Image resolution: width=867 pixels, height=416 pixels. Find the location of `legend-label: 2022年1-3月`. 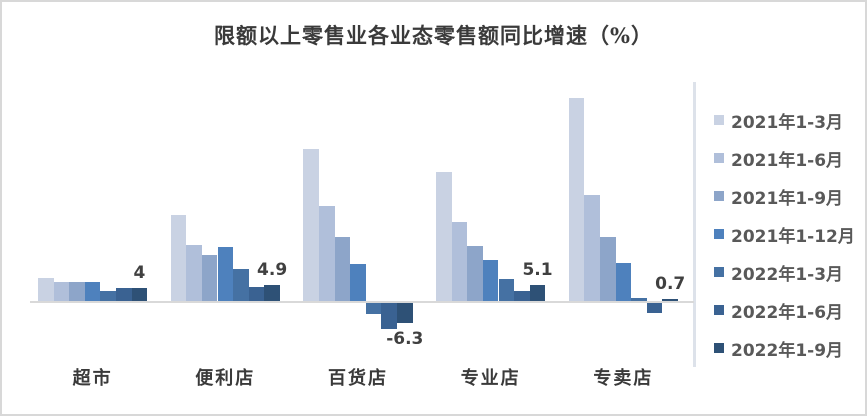

legend-label: 2022年1-3月 is located at coordinates (787, 274).